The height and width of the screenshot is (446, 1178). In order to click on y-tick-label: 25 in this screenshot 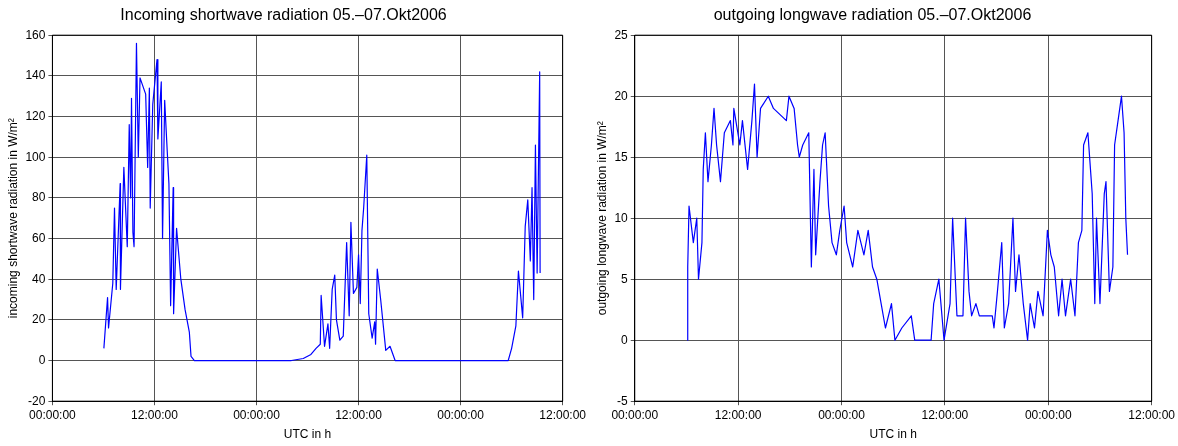, I will do `click(621, 34)`.